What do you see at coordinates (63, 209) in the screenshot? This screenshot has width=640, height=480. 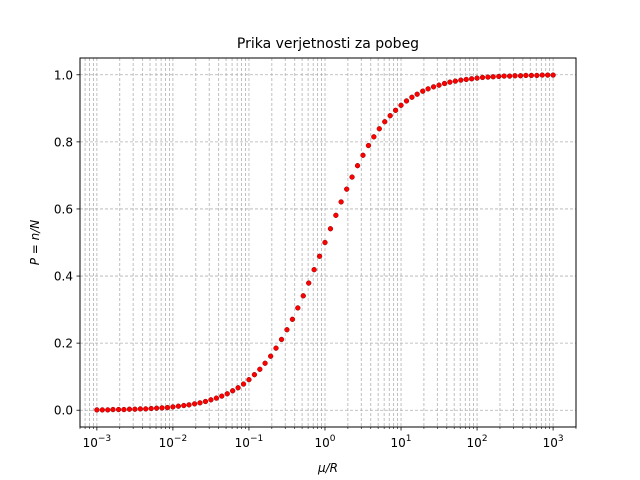 I see `y-tick-label: 0.6` at bounding box center [63, 209].